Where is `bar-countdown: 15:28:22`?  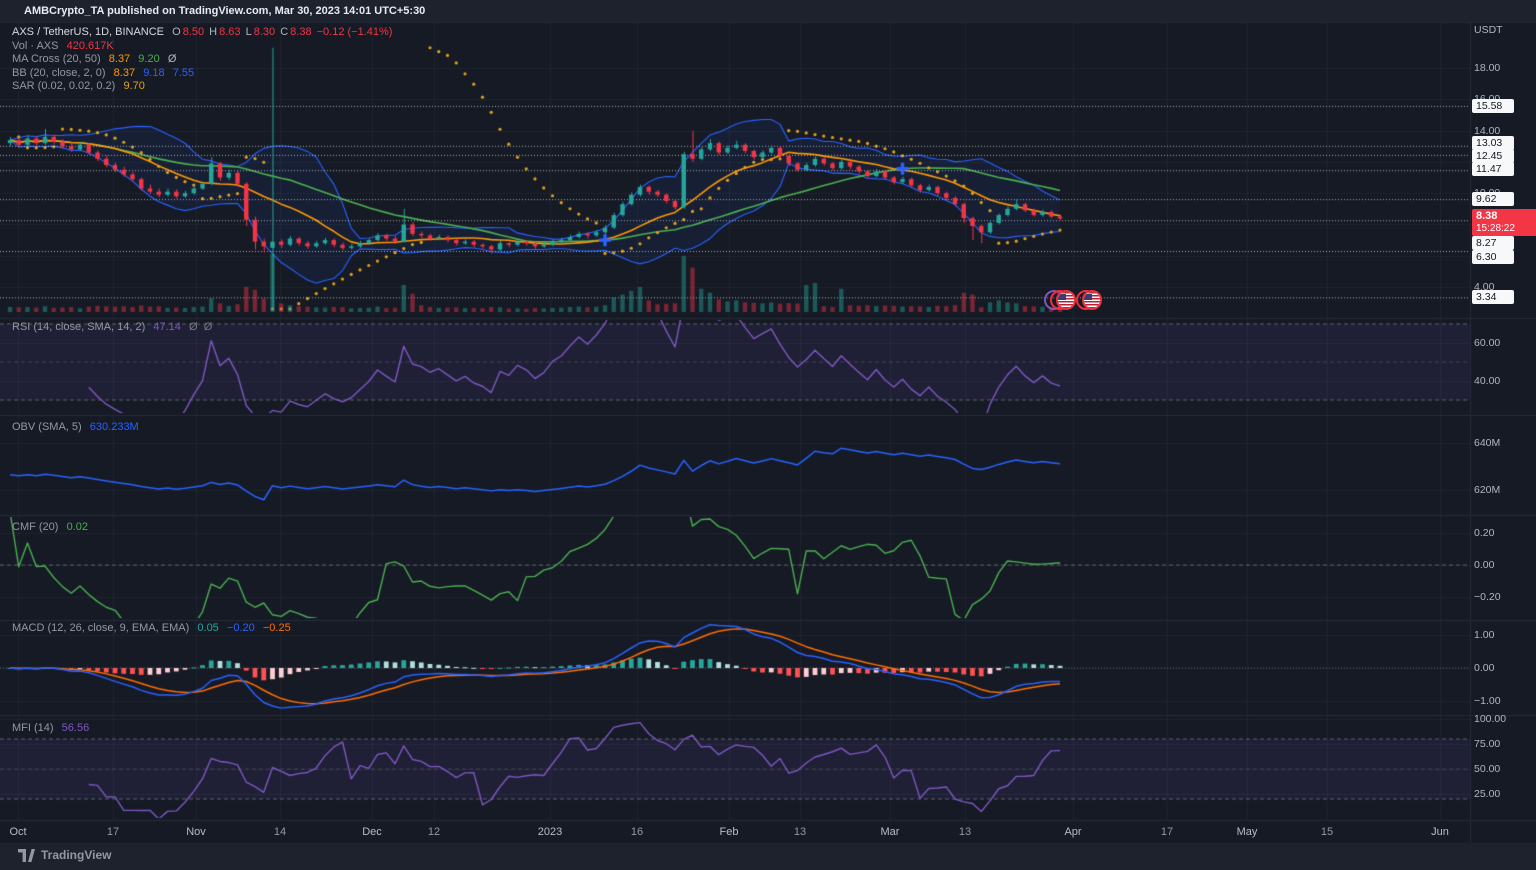 bar-countdown: 15:28:22 is located at coordinates (1495, 228).